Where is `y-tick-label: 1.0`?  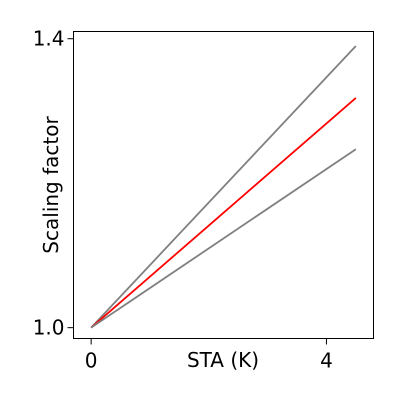 y-tick-label: 1.0 is located at coordinates (49, 328).